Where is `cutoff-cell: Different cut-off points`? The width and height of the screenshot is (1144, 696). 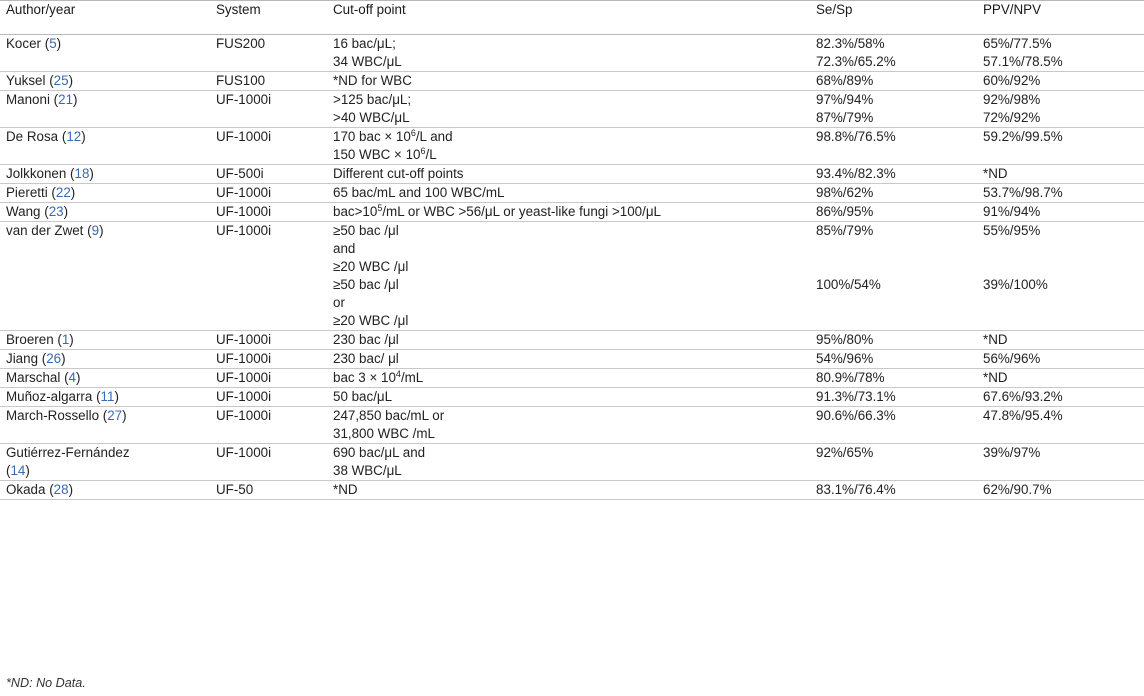 cutoff-cell: Different cut-off points is located at coordinates (568, 174).